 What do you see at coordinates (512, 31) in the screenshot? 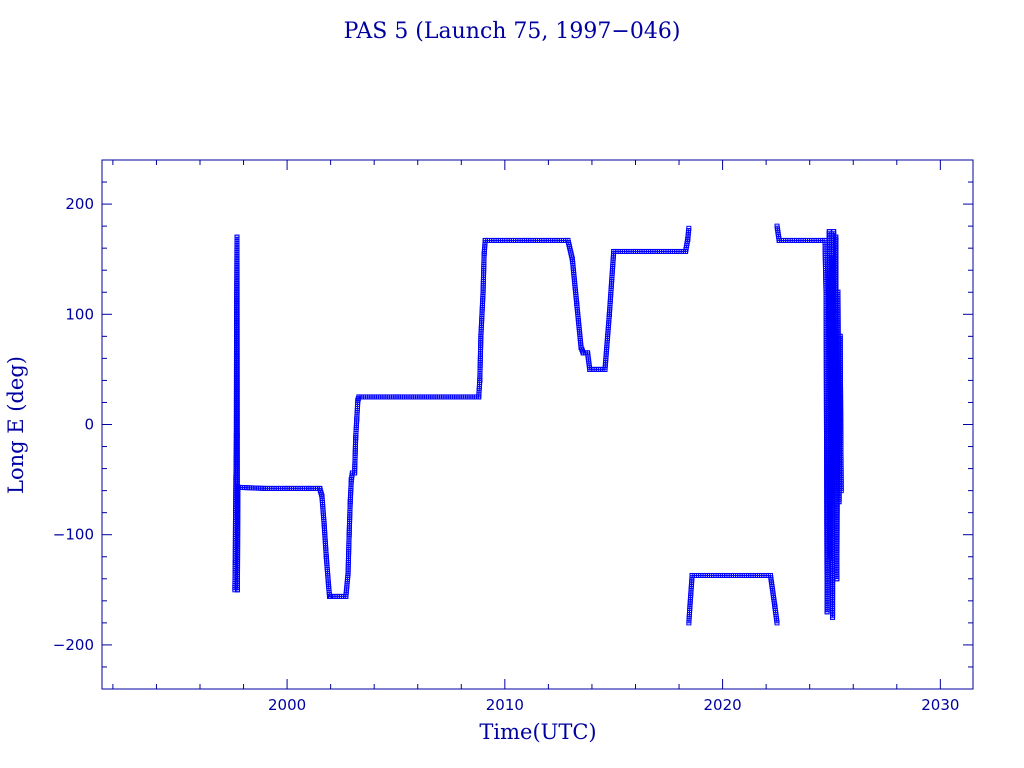
I see `chart-title: PAS 5 (Launch 75, 1997−046)` at bounding box center [512, 31].